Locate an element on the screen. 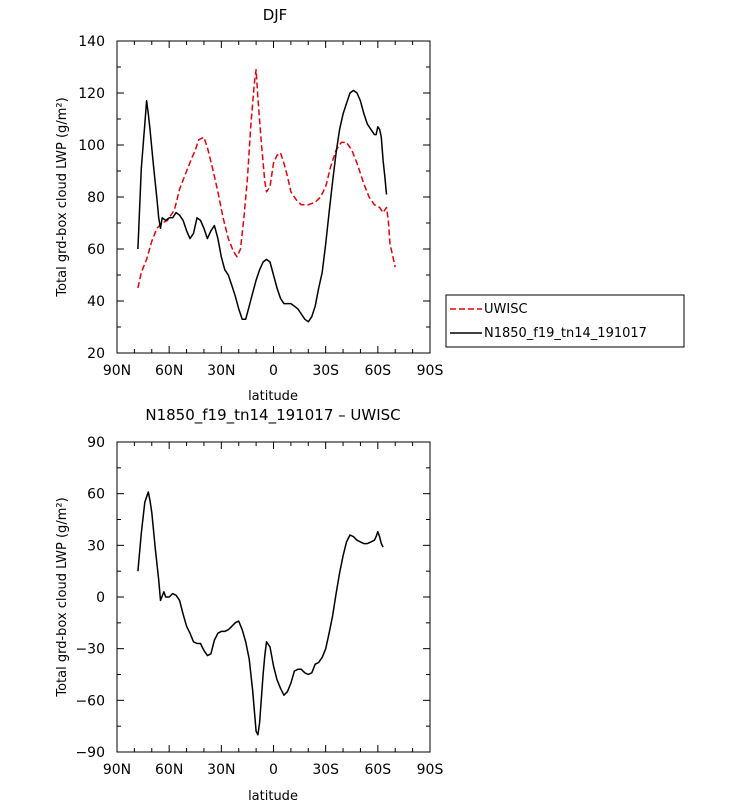 This screenshot has width=732, height=808. top-x-axis-title: latitude is located at coordinates (273, 396).